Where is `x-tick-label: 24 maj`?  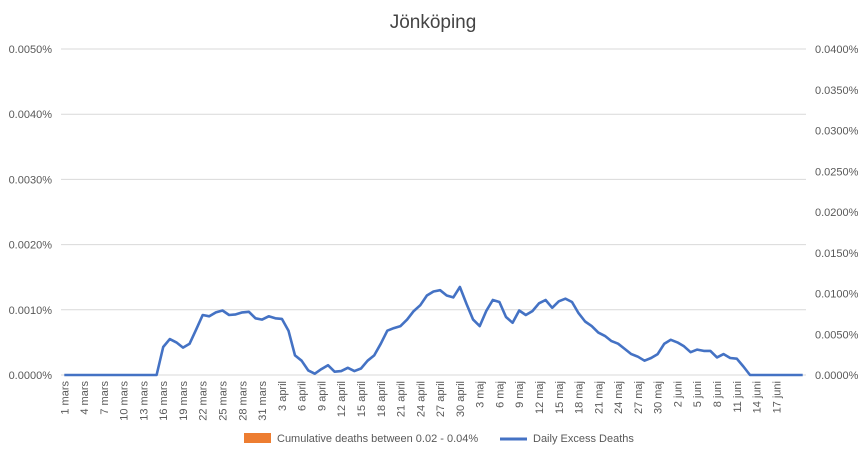 x-tick-label: 24 maj is located at coordinates (619, 397).